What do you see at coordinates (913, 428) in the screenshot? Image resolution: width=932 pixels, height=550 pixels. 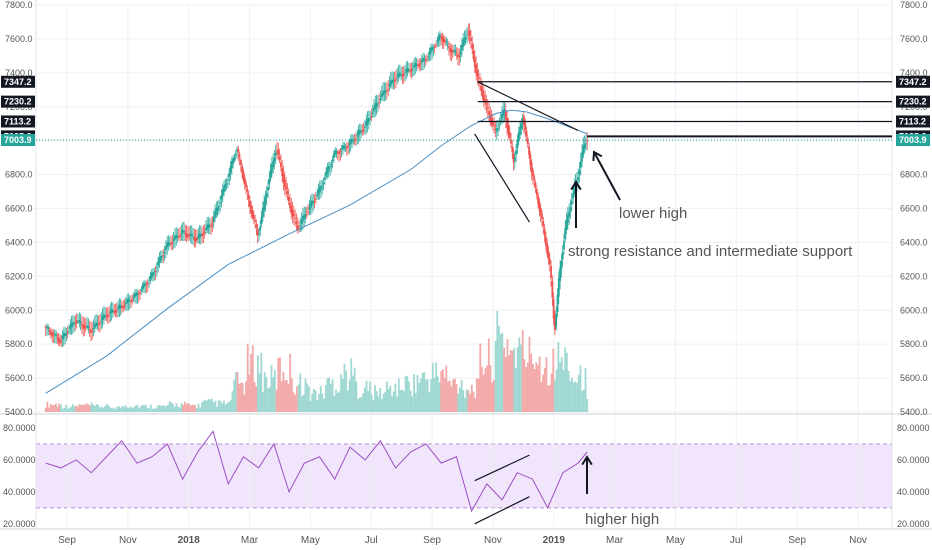 I see `rsi-tick-label-right: 80.0000` at bounding box center [913, 428].